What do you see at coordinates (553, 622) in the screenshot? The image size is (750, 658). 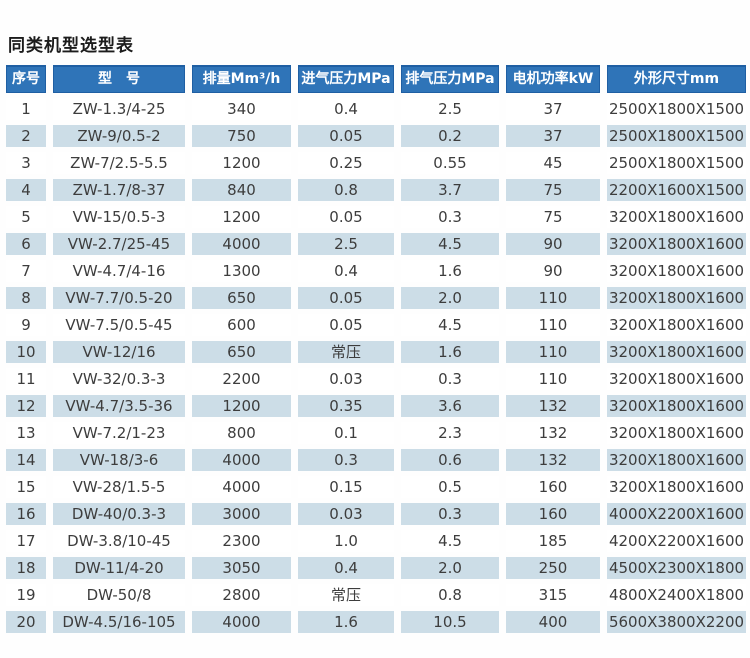 I see `table-cell: 400` at bounding box center [553, 622].